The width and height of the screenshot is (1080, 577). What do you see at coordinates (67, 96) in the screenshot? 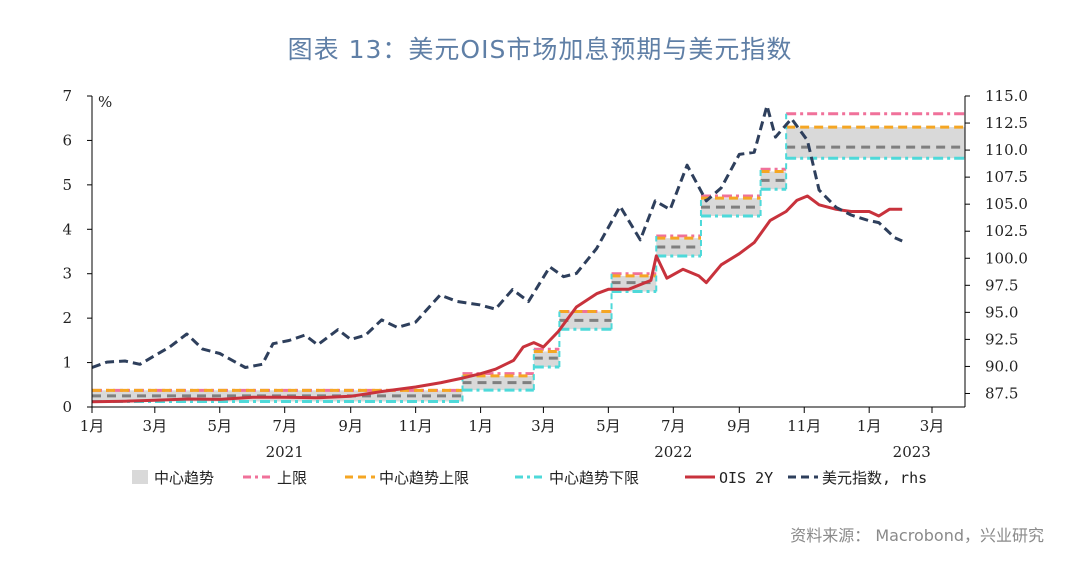
I see `left-tick-label: 7` at bounding box center [67, 96].